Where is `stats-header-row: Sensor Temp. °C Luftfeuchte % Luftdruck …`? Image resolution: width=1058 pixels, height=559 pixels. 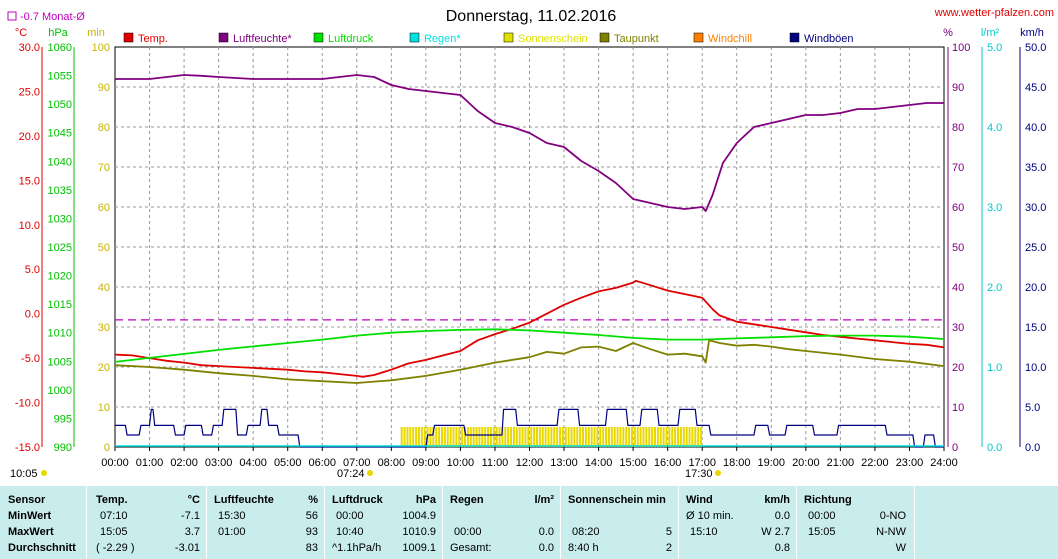
stats-header-row: Sensor Temp. °C Luftfeuchte % Luftdruck … is located at coordinates (529, 500).